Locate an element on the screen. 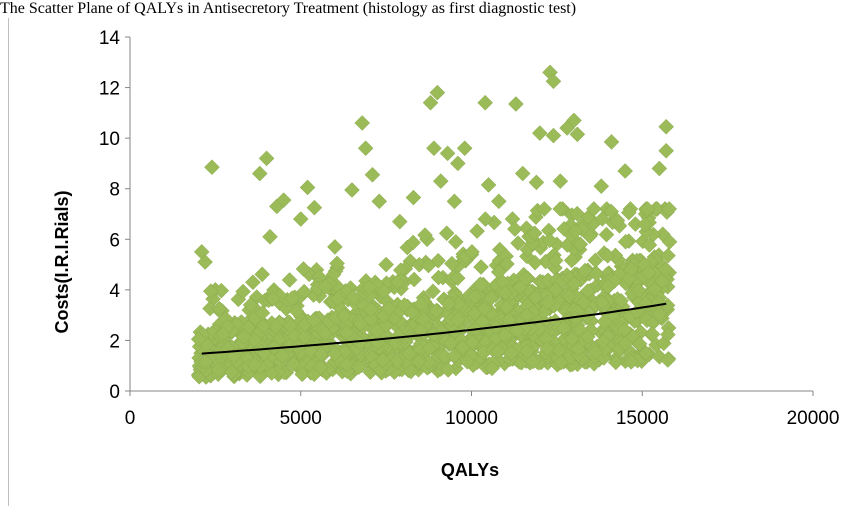 Image resolution: width=863 pixels, height=506 pixels. y-tick-label: 4 is located at coordinates (114, 291).